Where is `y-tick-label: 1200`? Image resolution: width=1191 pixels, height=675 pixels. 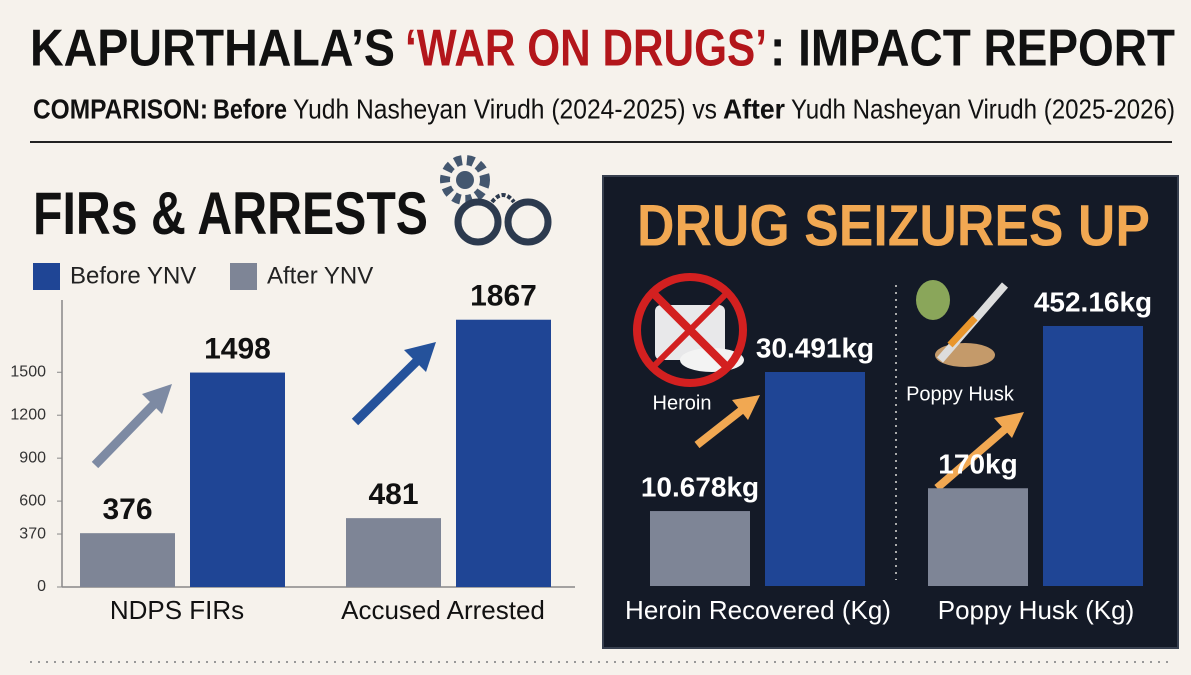 y-tick-label: 1200 is located at coordinates (28, 414).